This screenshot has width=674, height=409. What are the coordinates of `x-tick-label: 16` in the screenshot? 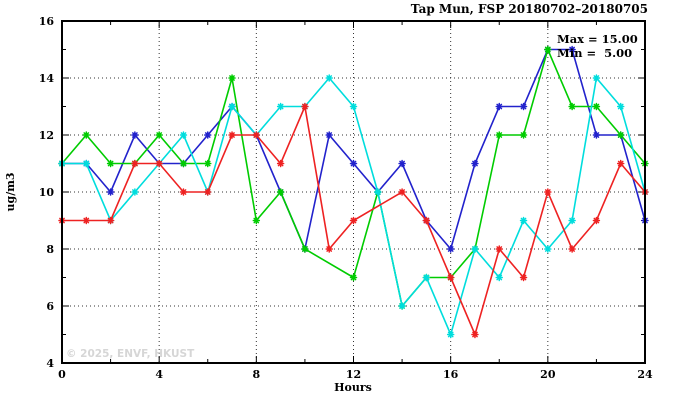 It's located at (451, 374).